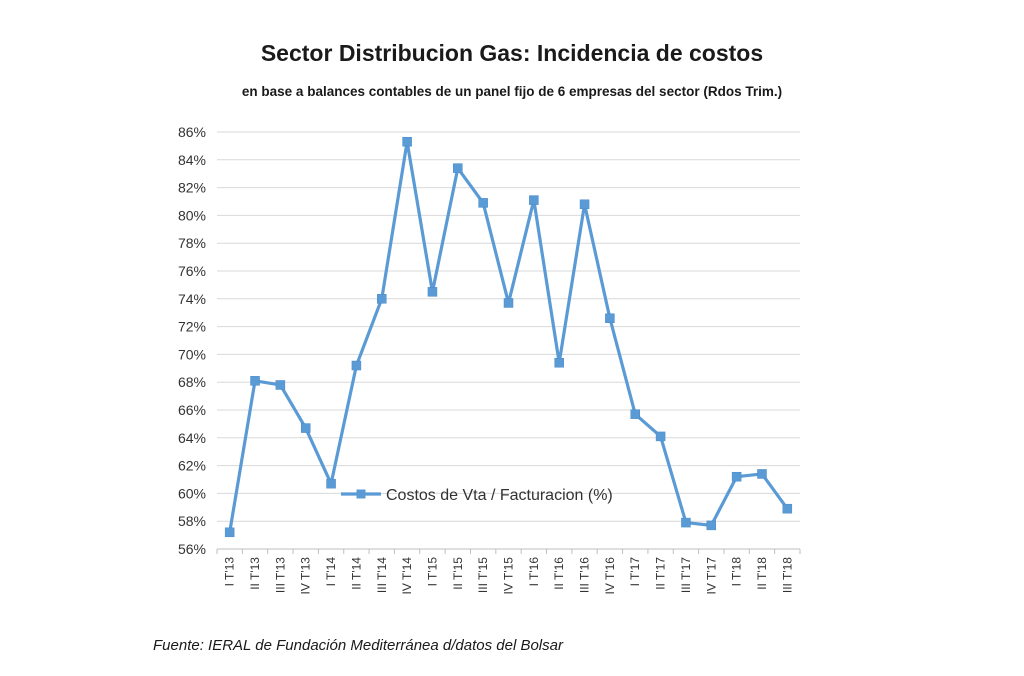  What do you see at coordinates (192, 438) in the screenshot?
I see `y-tick-label: 64%` at bounding box center [192, 438].